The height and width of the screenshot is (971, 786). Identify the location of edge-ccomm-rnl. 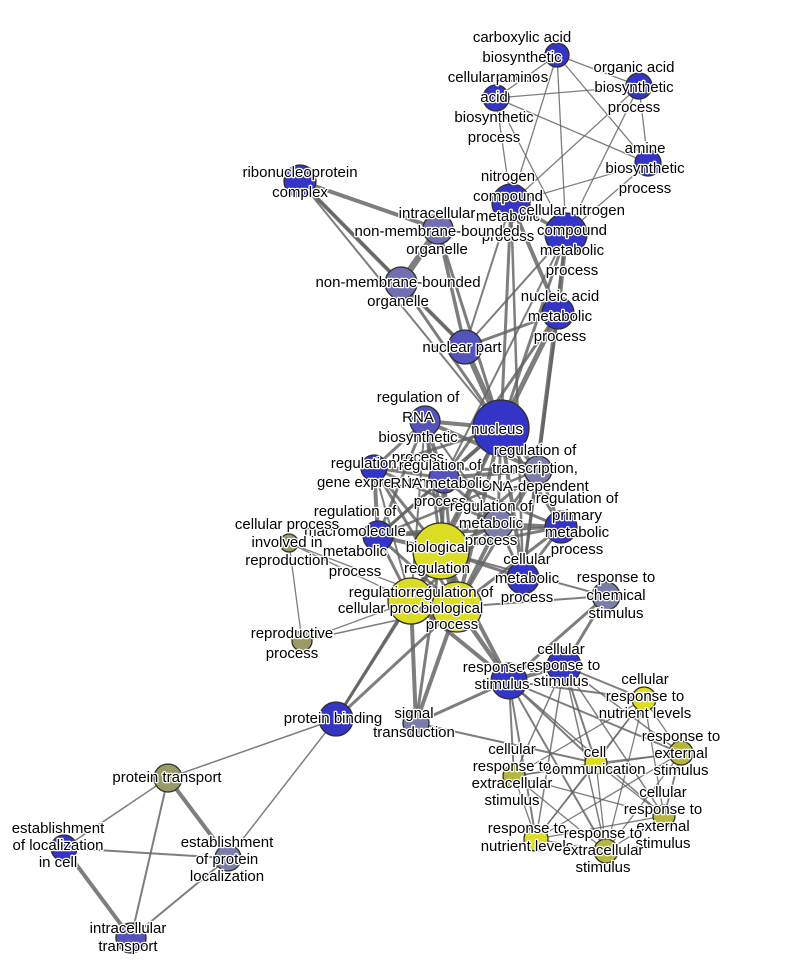
(566, 801).